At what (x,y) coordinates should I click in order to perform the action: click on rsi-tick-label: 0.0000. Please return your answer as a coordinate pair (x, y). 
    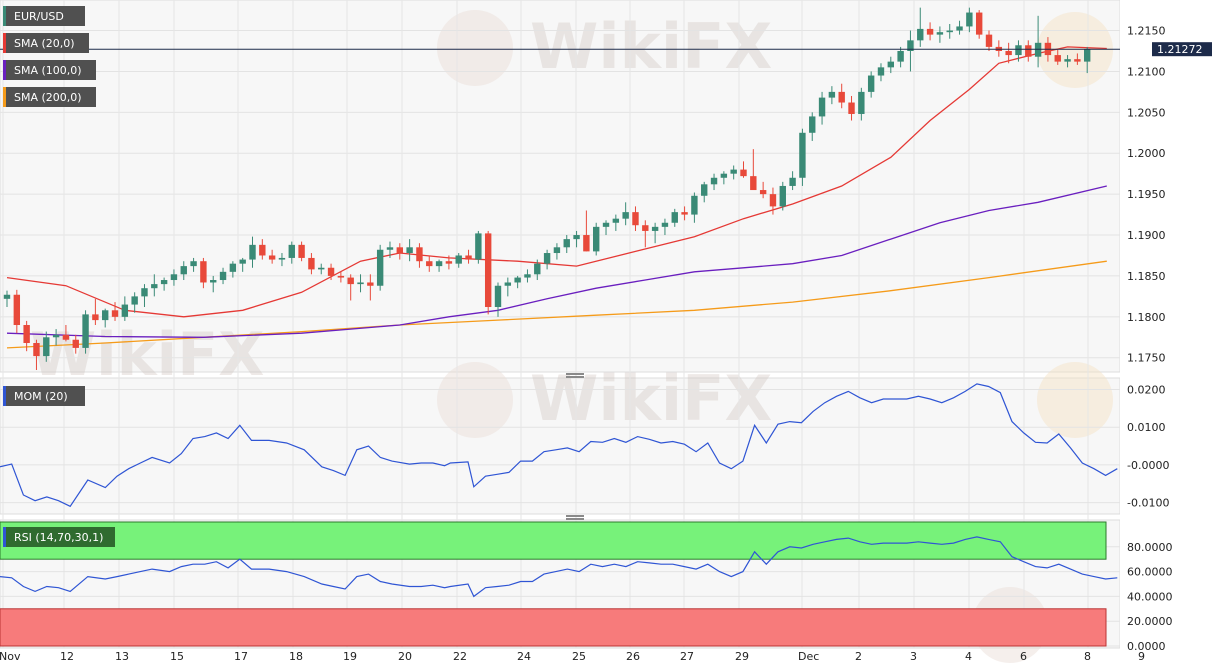
    Looking at the image, I should click on (1146, 646).